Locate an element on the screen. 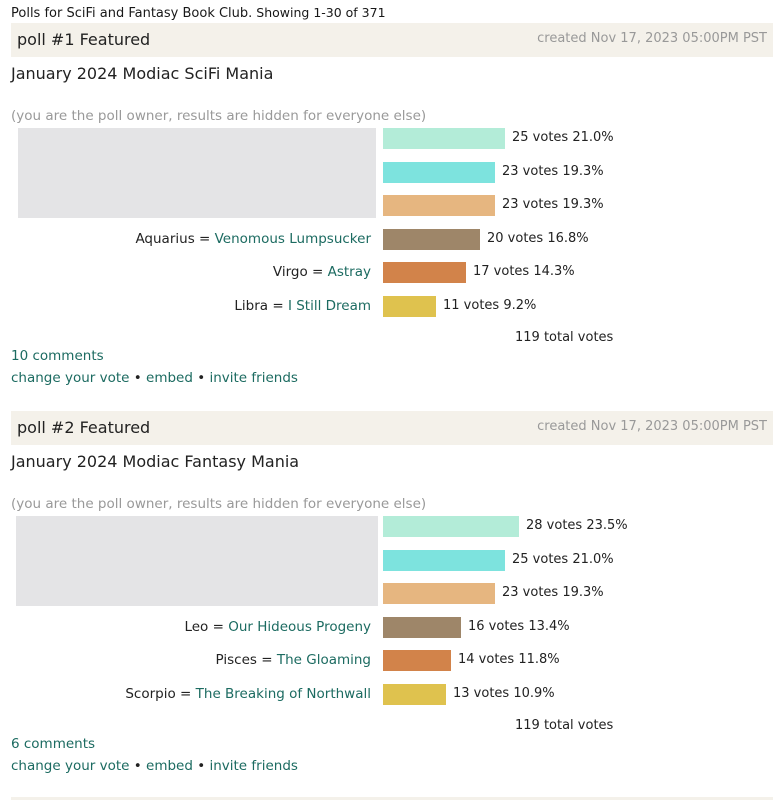  showing-count: Showing 1-30 of 371 is located at coordinates (321, 12).